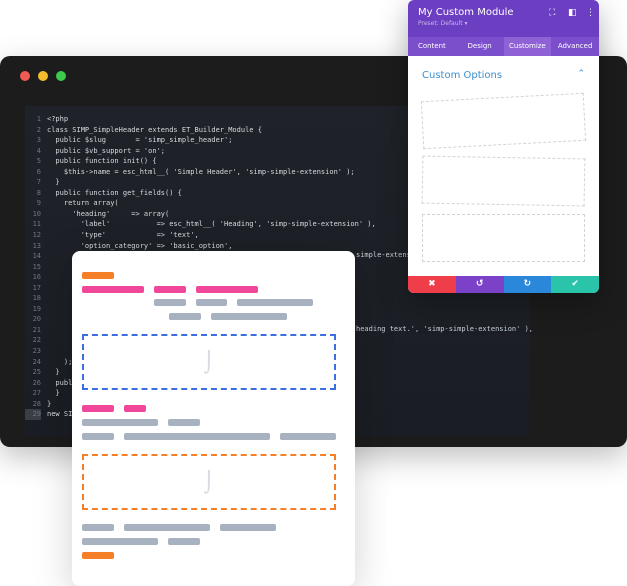 The height and width of the screenshot is (586, 627). Describe the element at coordinates (200, 372) in the screenshot. I see `code-line: 25 }` at that location.